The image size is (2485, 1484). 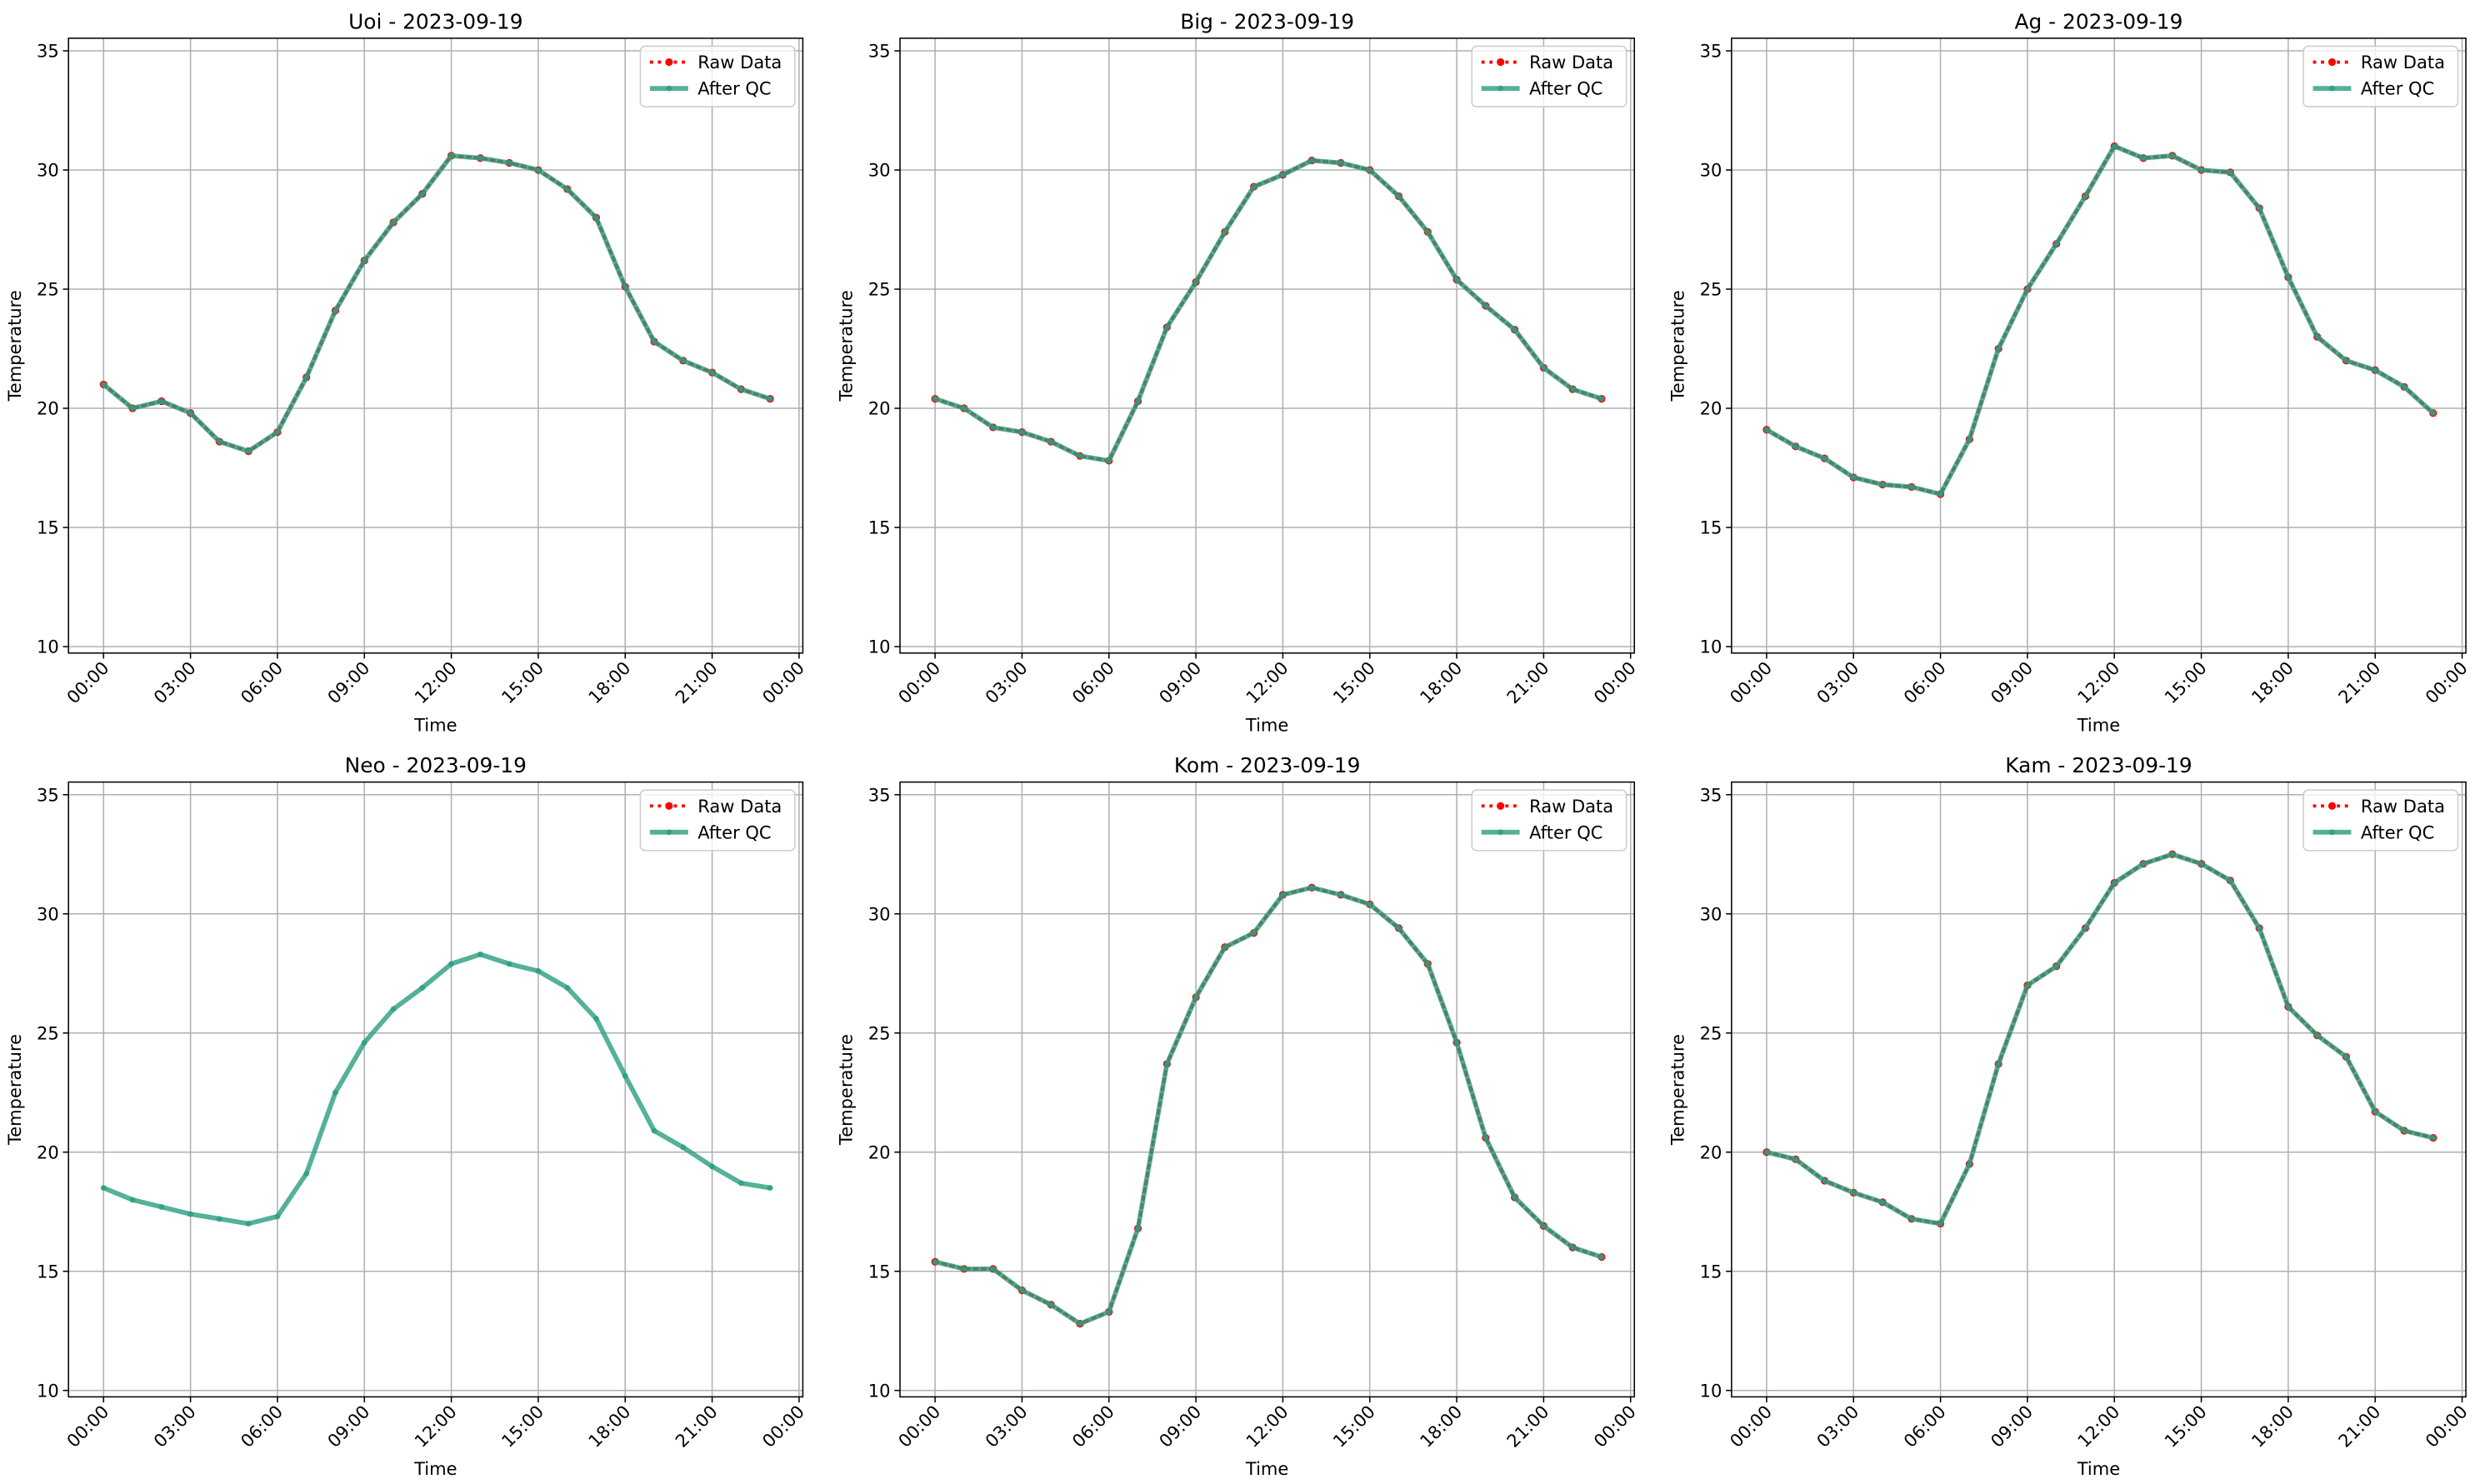 I want to click on legend-label: Raw Data, so click(x=2403, y=806).